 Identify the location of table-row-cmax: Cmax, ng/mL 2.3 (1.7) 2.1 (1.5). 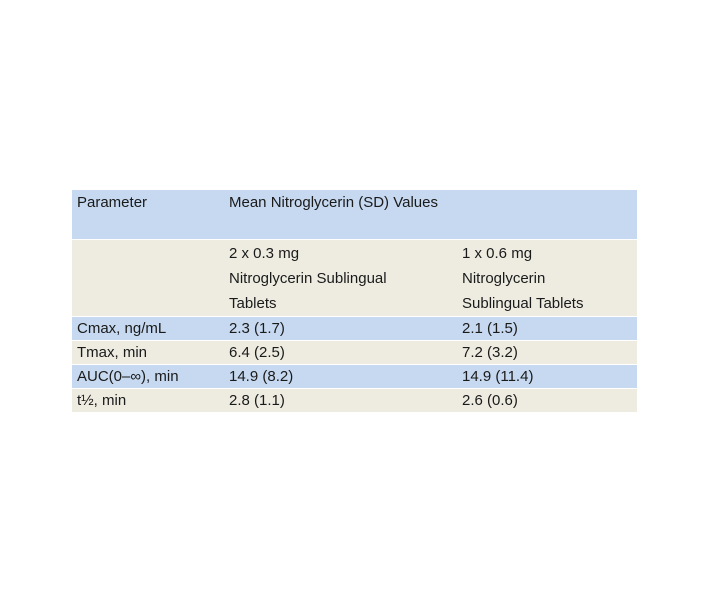
(354, 328).